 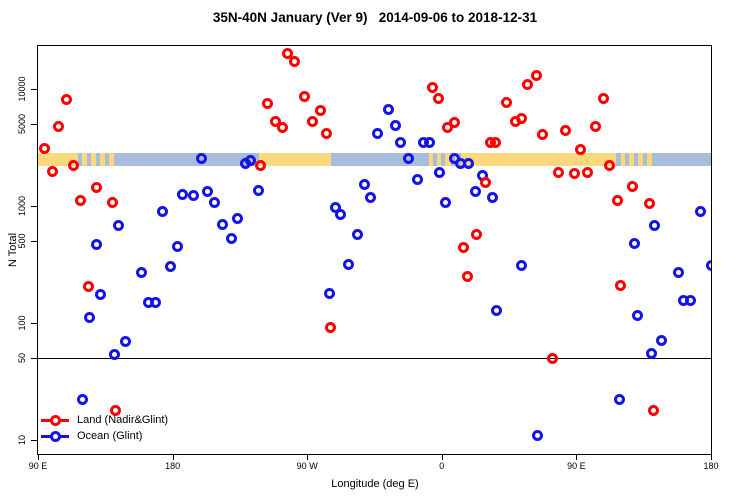 I want to click on legend-entry-land: Land (Nadir&Glint), so click(x=104, y=420).